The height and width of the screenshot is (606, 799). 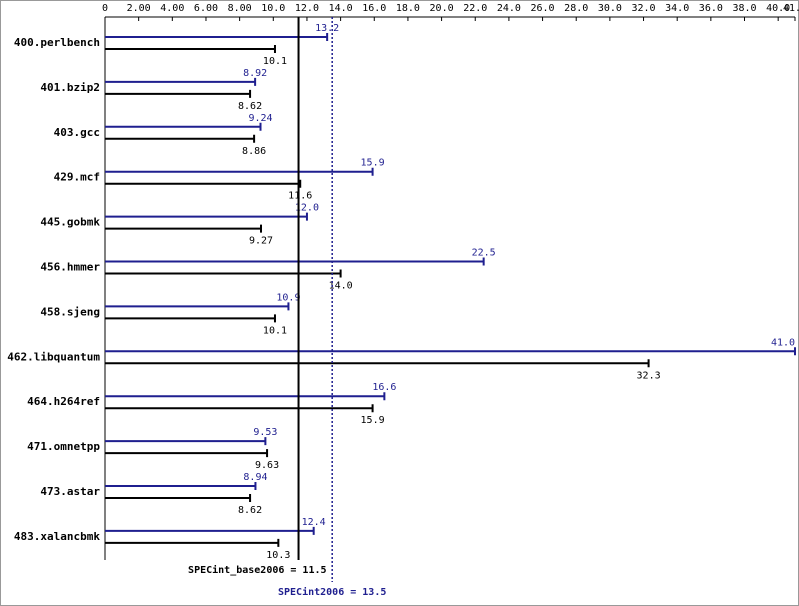 What do you see at coordinates (610, 8) in the screenshot?
I see `x-tick-label: 30.0` at bounding box center [610, 8].